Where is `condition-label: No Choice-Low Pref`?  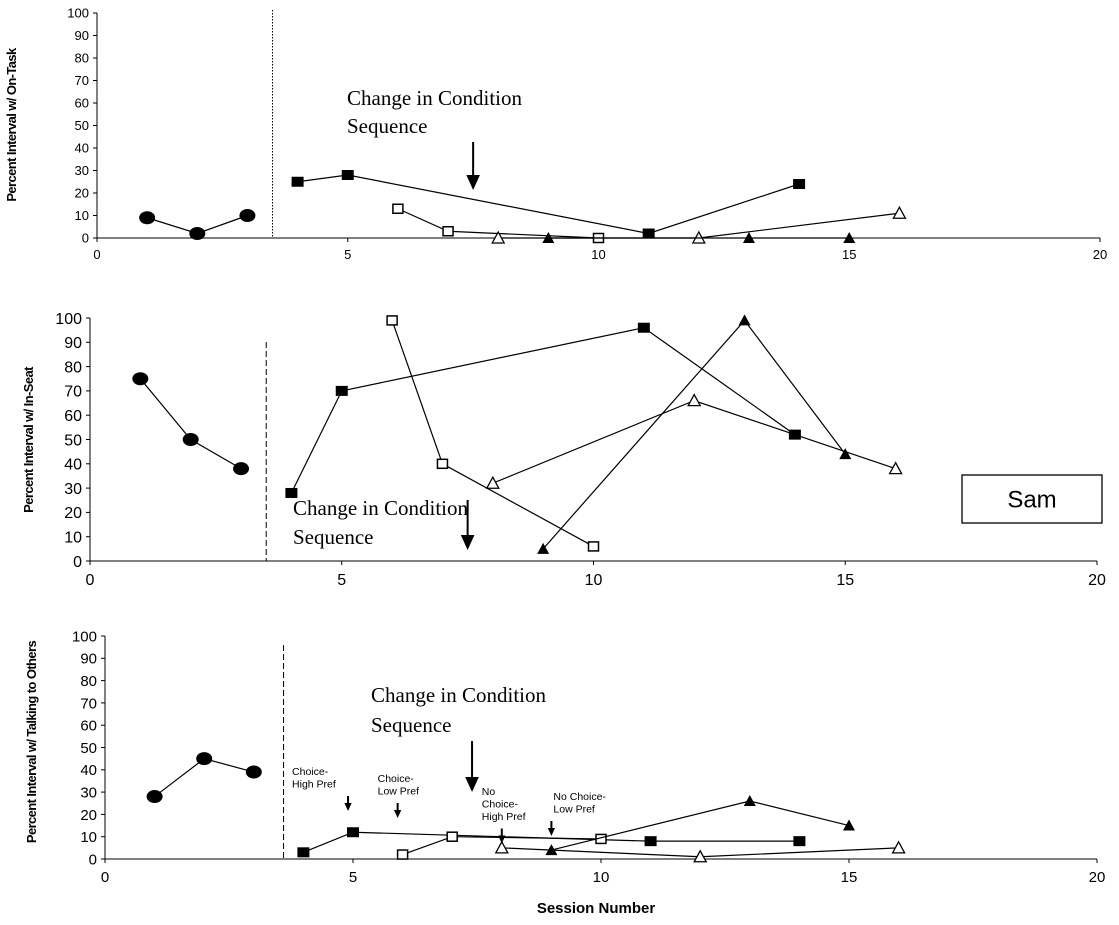
condition-label: No Choice-Low Pref is located at coordinates (576, 813).